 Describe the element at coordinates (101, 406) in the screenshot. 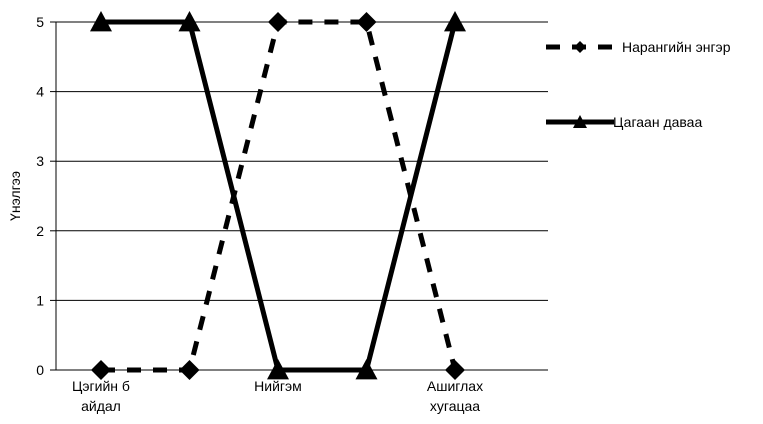

I see `x-tick-label: айдал` at that location.